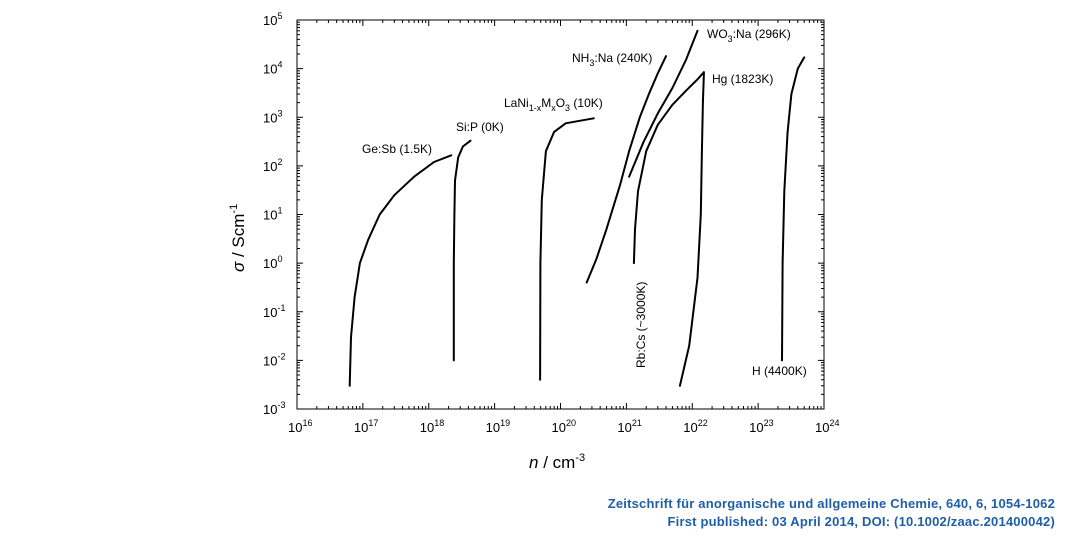  Describe the element at coordinates (272, 68) in the screenshot. I see `y-tick-label: 10⁴` at that location.